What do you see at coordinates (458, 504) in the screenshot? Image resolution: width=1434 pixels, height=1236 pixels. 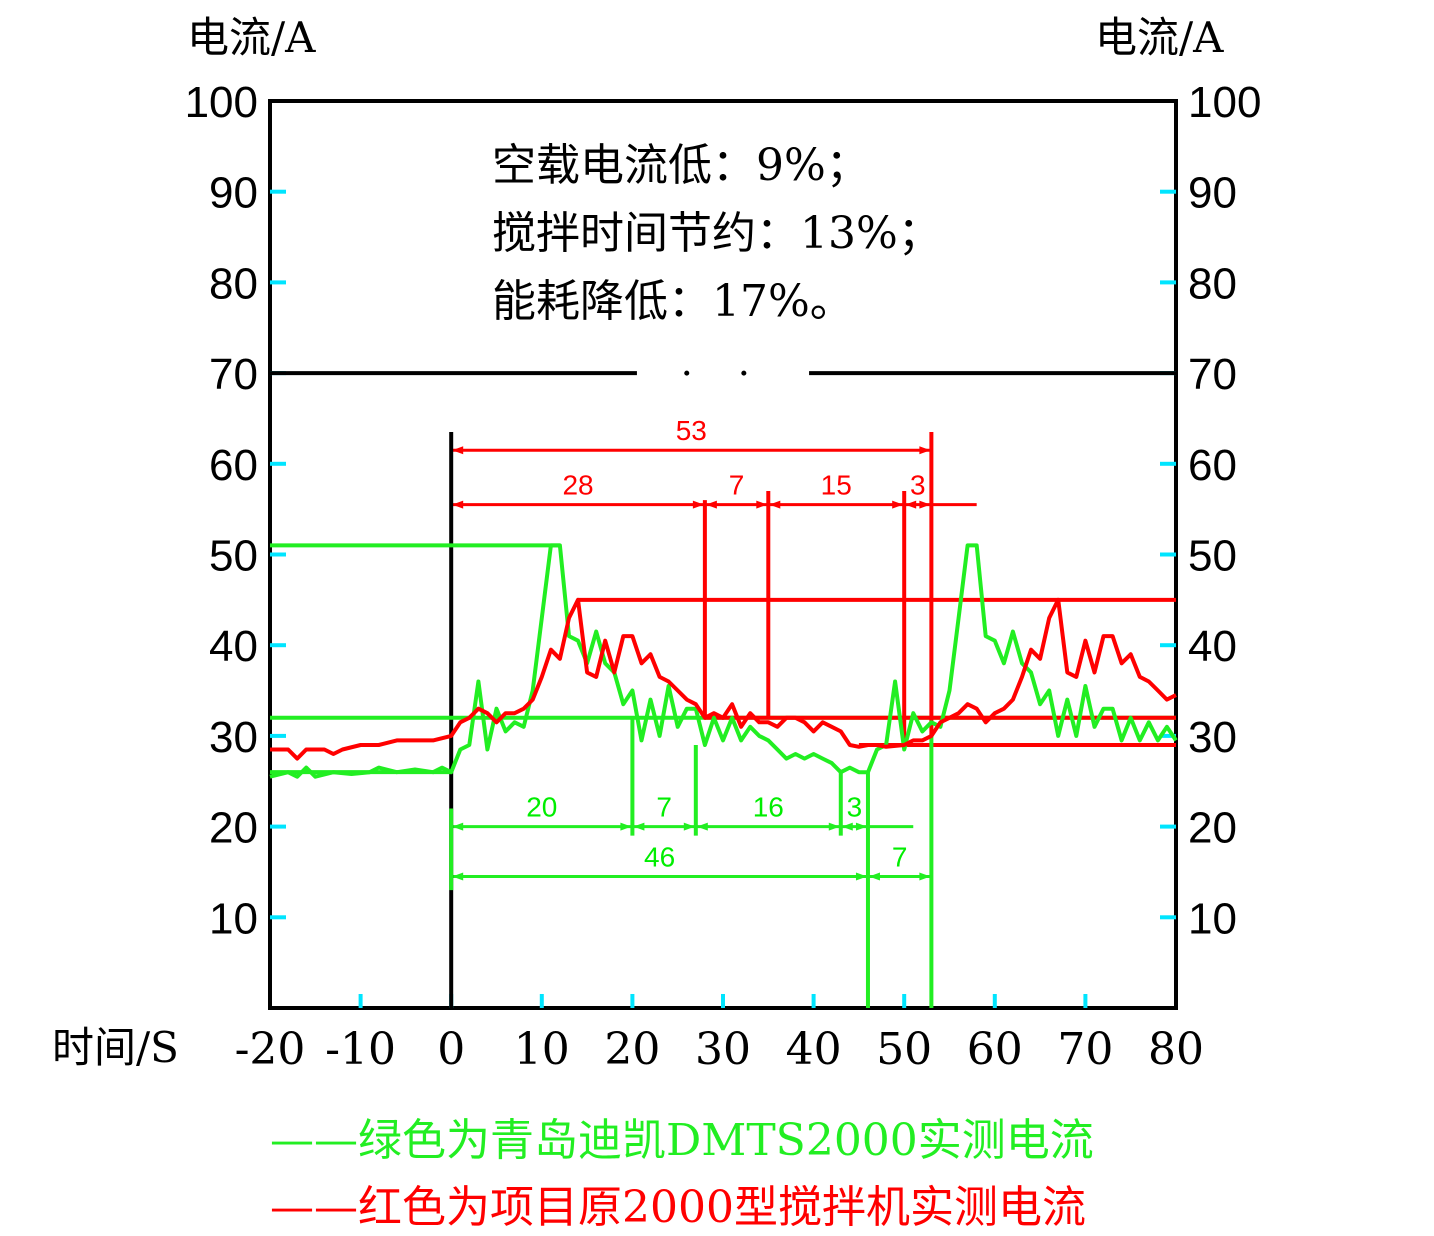 I see `red-seg-0-arrow-left` at bounding box center [458, 504].